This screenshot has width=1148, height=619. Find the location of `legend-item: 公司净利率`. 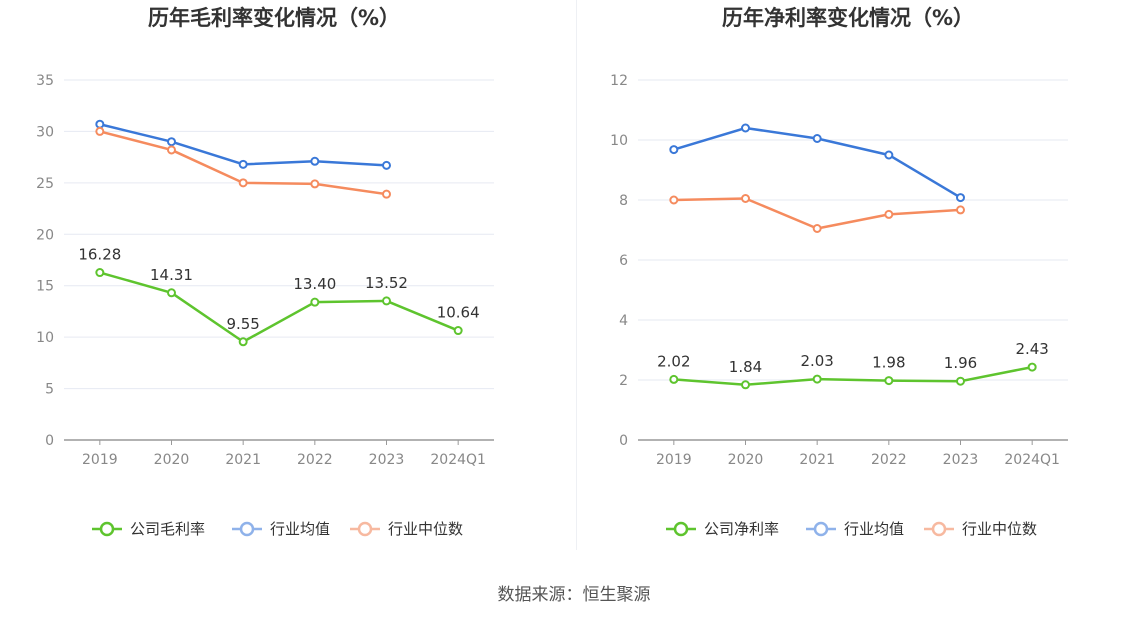

legend-item: 公司净利率 is located at coordinates (722, 529).